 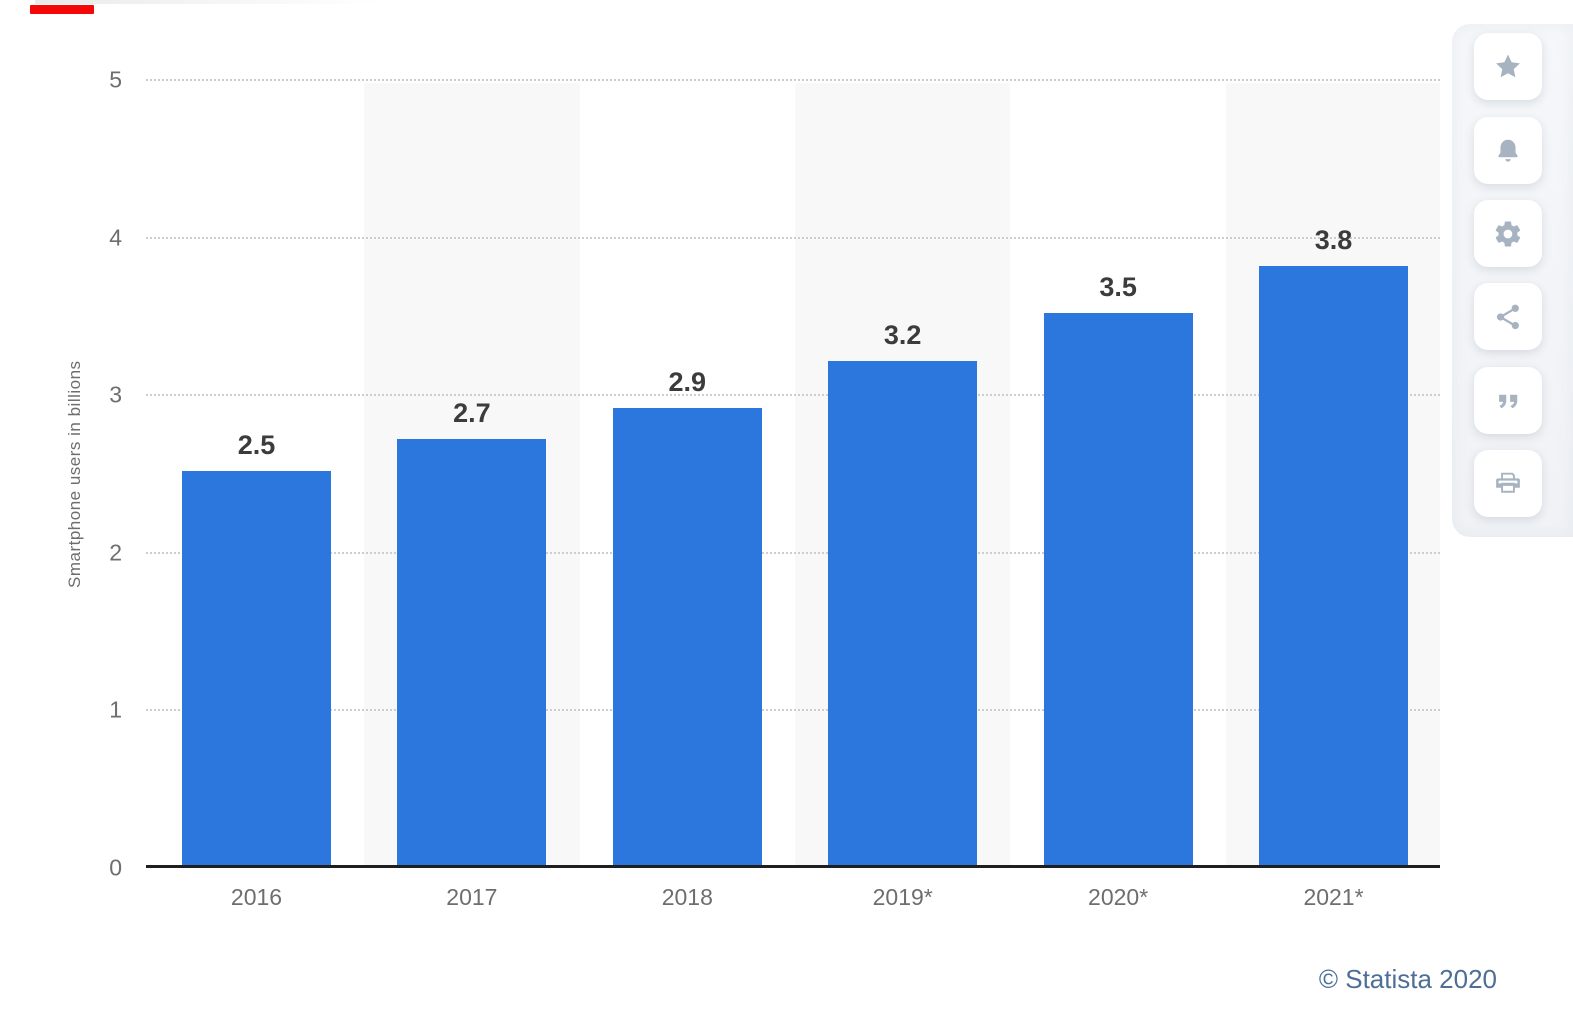 What do you see at coordinates (687, 636) in the screenshot?
I see `bar-2018` at bounding box center [687, 636].